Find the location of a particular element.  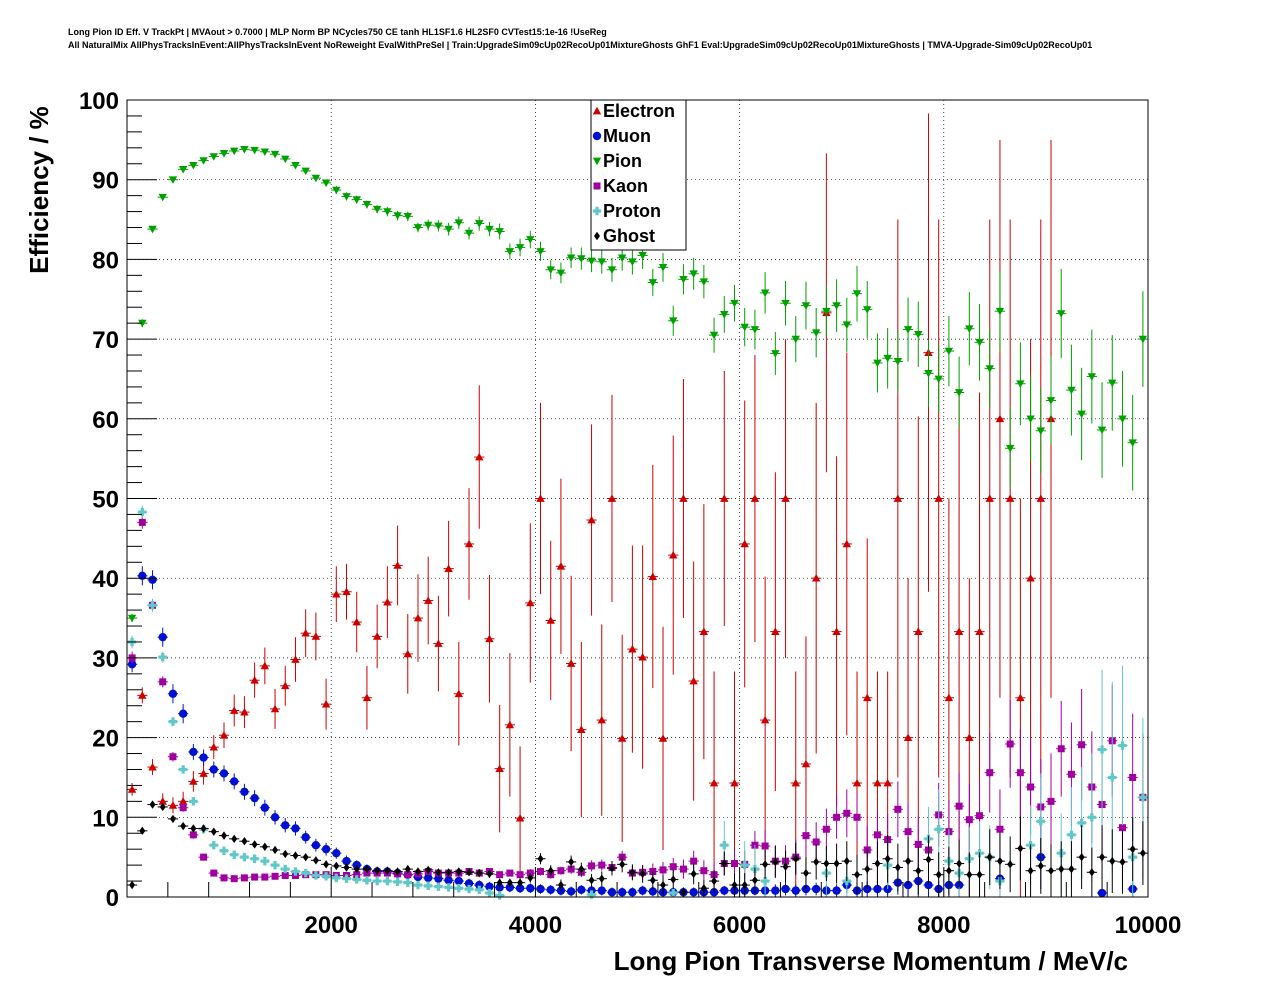

legend-marker-muon is located at coordinates (597, 136).